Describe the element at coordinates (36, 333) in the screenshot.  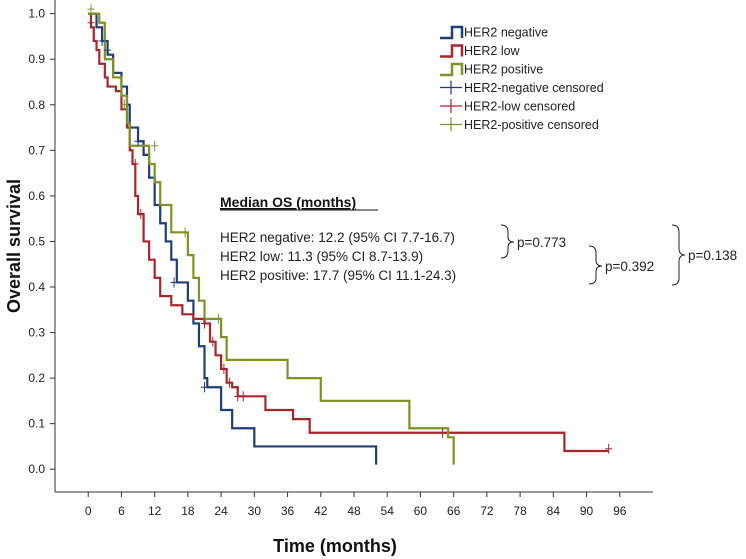
I see `y-tick-label: 0.3` at that location.